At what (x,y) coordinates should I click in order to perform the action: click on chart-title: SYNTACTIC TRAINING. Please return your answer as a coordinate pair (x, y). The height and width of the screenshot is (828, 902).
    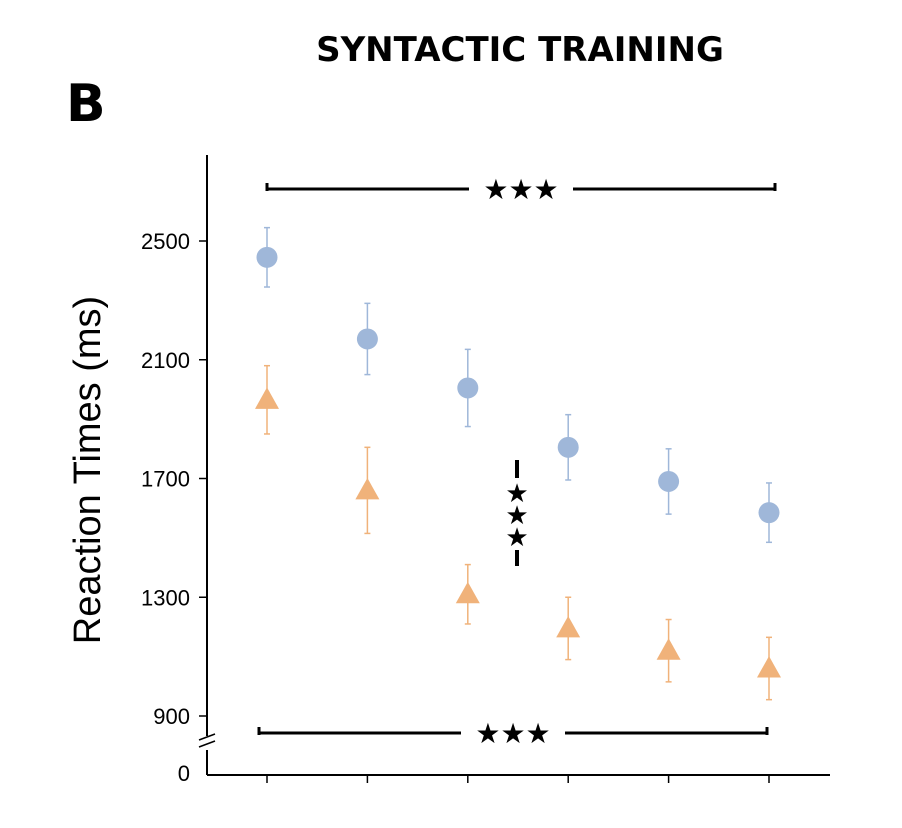
    Looking at the image, I should click on (520, 50).